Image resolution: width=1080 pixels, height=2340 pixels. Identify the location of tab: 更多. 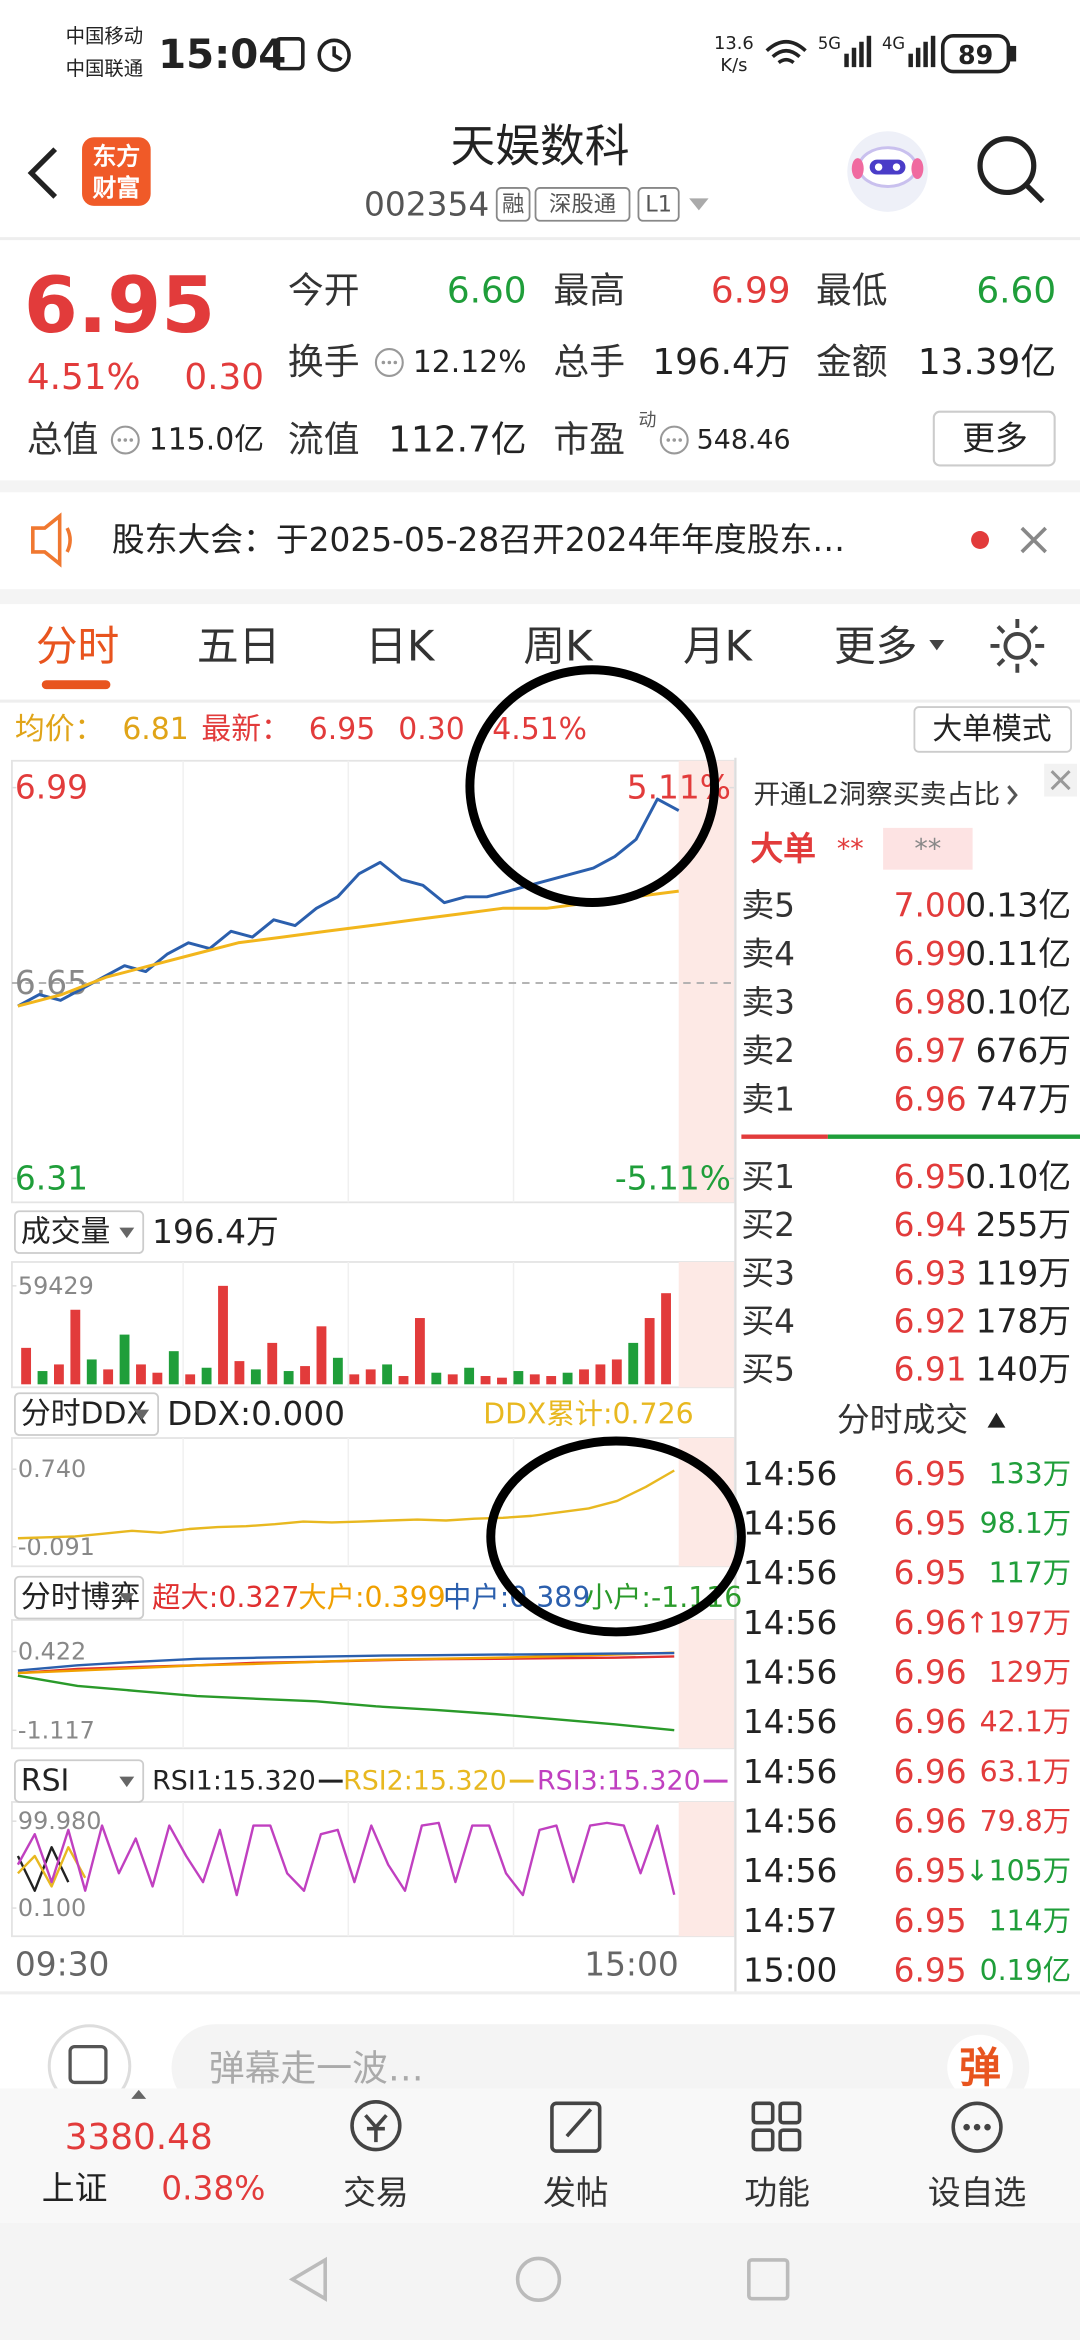
(875, 645).